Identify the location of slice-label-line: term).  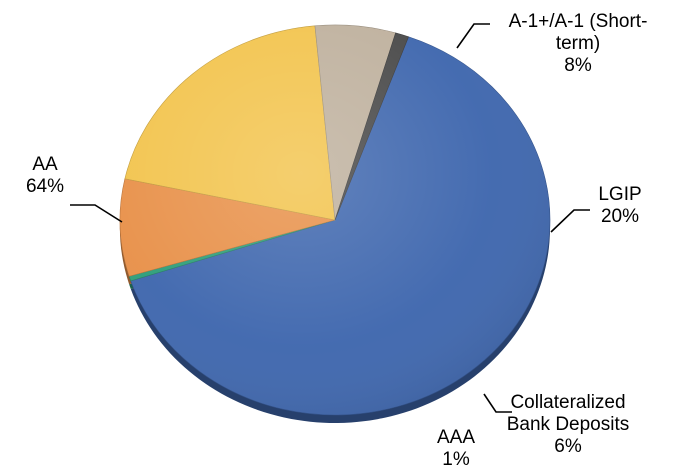
(578, 43).